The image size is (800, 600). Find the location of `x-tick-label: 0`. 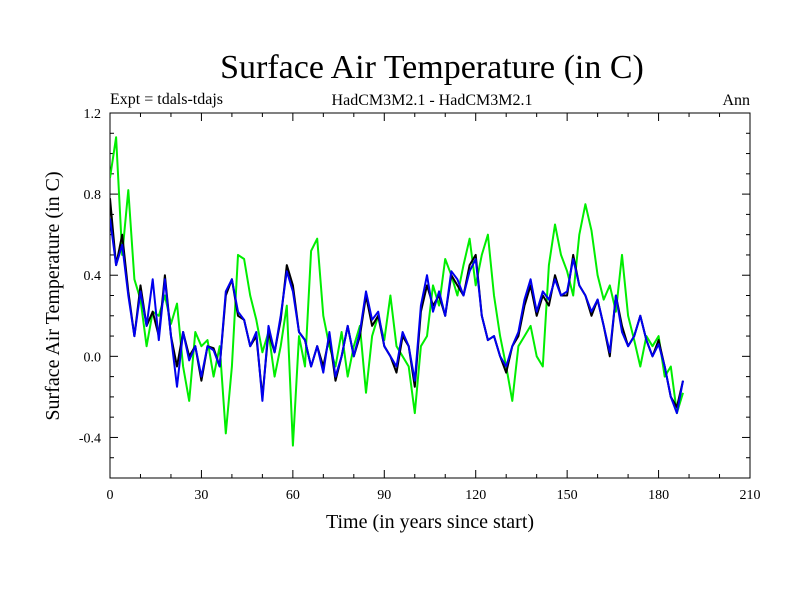

x-tick-label: 0 is located at coordinates (110, 495).